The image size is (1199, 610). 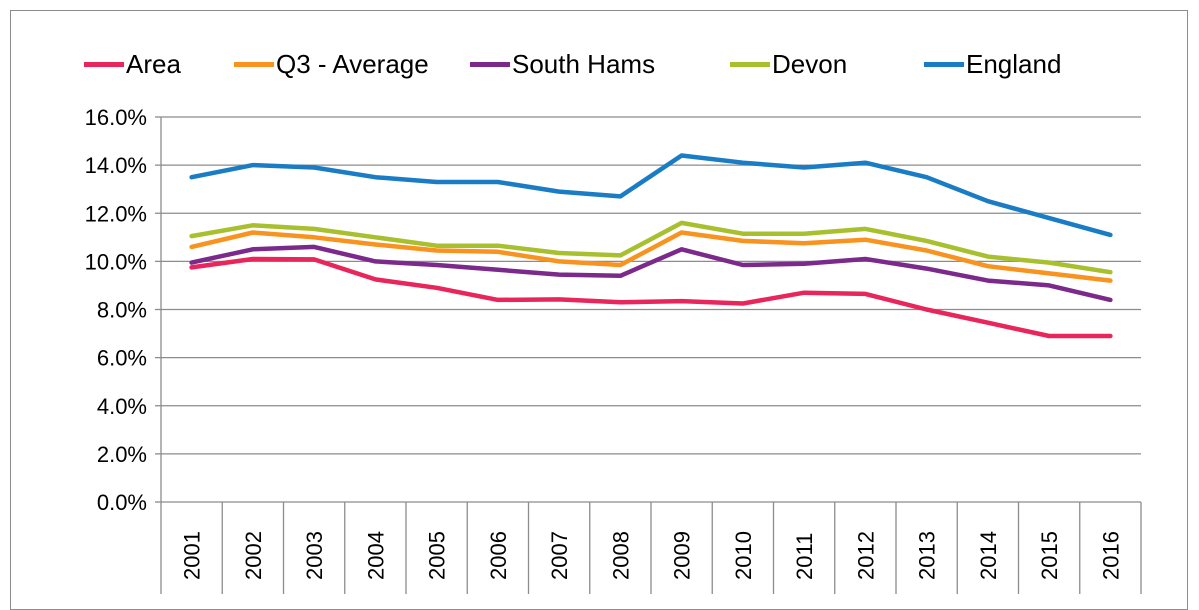 I want to click on legend-label: Q3 - Average, so click(x=352, y=63).